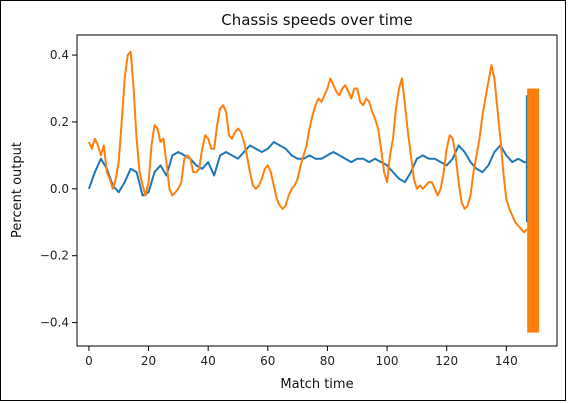 The width and height of the screenshot is (568, 403). I want to click on y-tick-label: 0.4, so click(59, 55).